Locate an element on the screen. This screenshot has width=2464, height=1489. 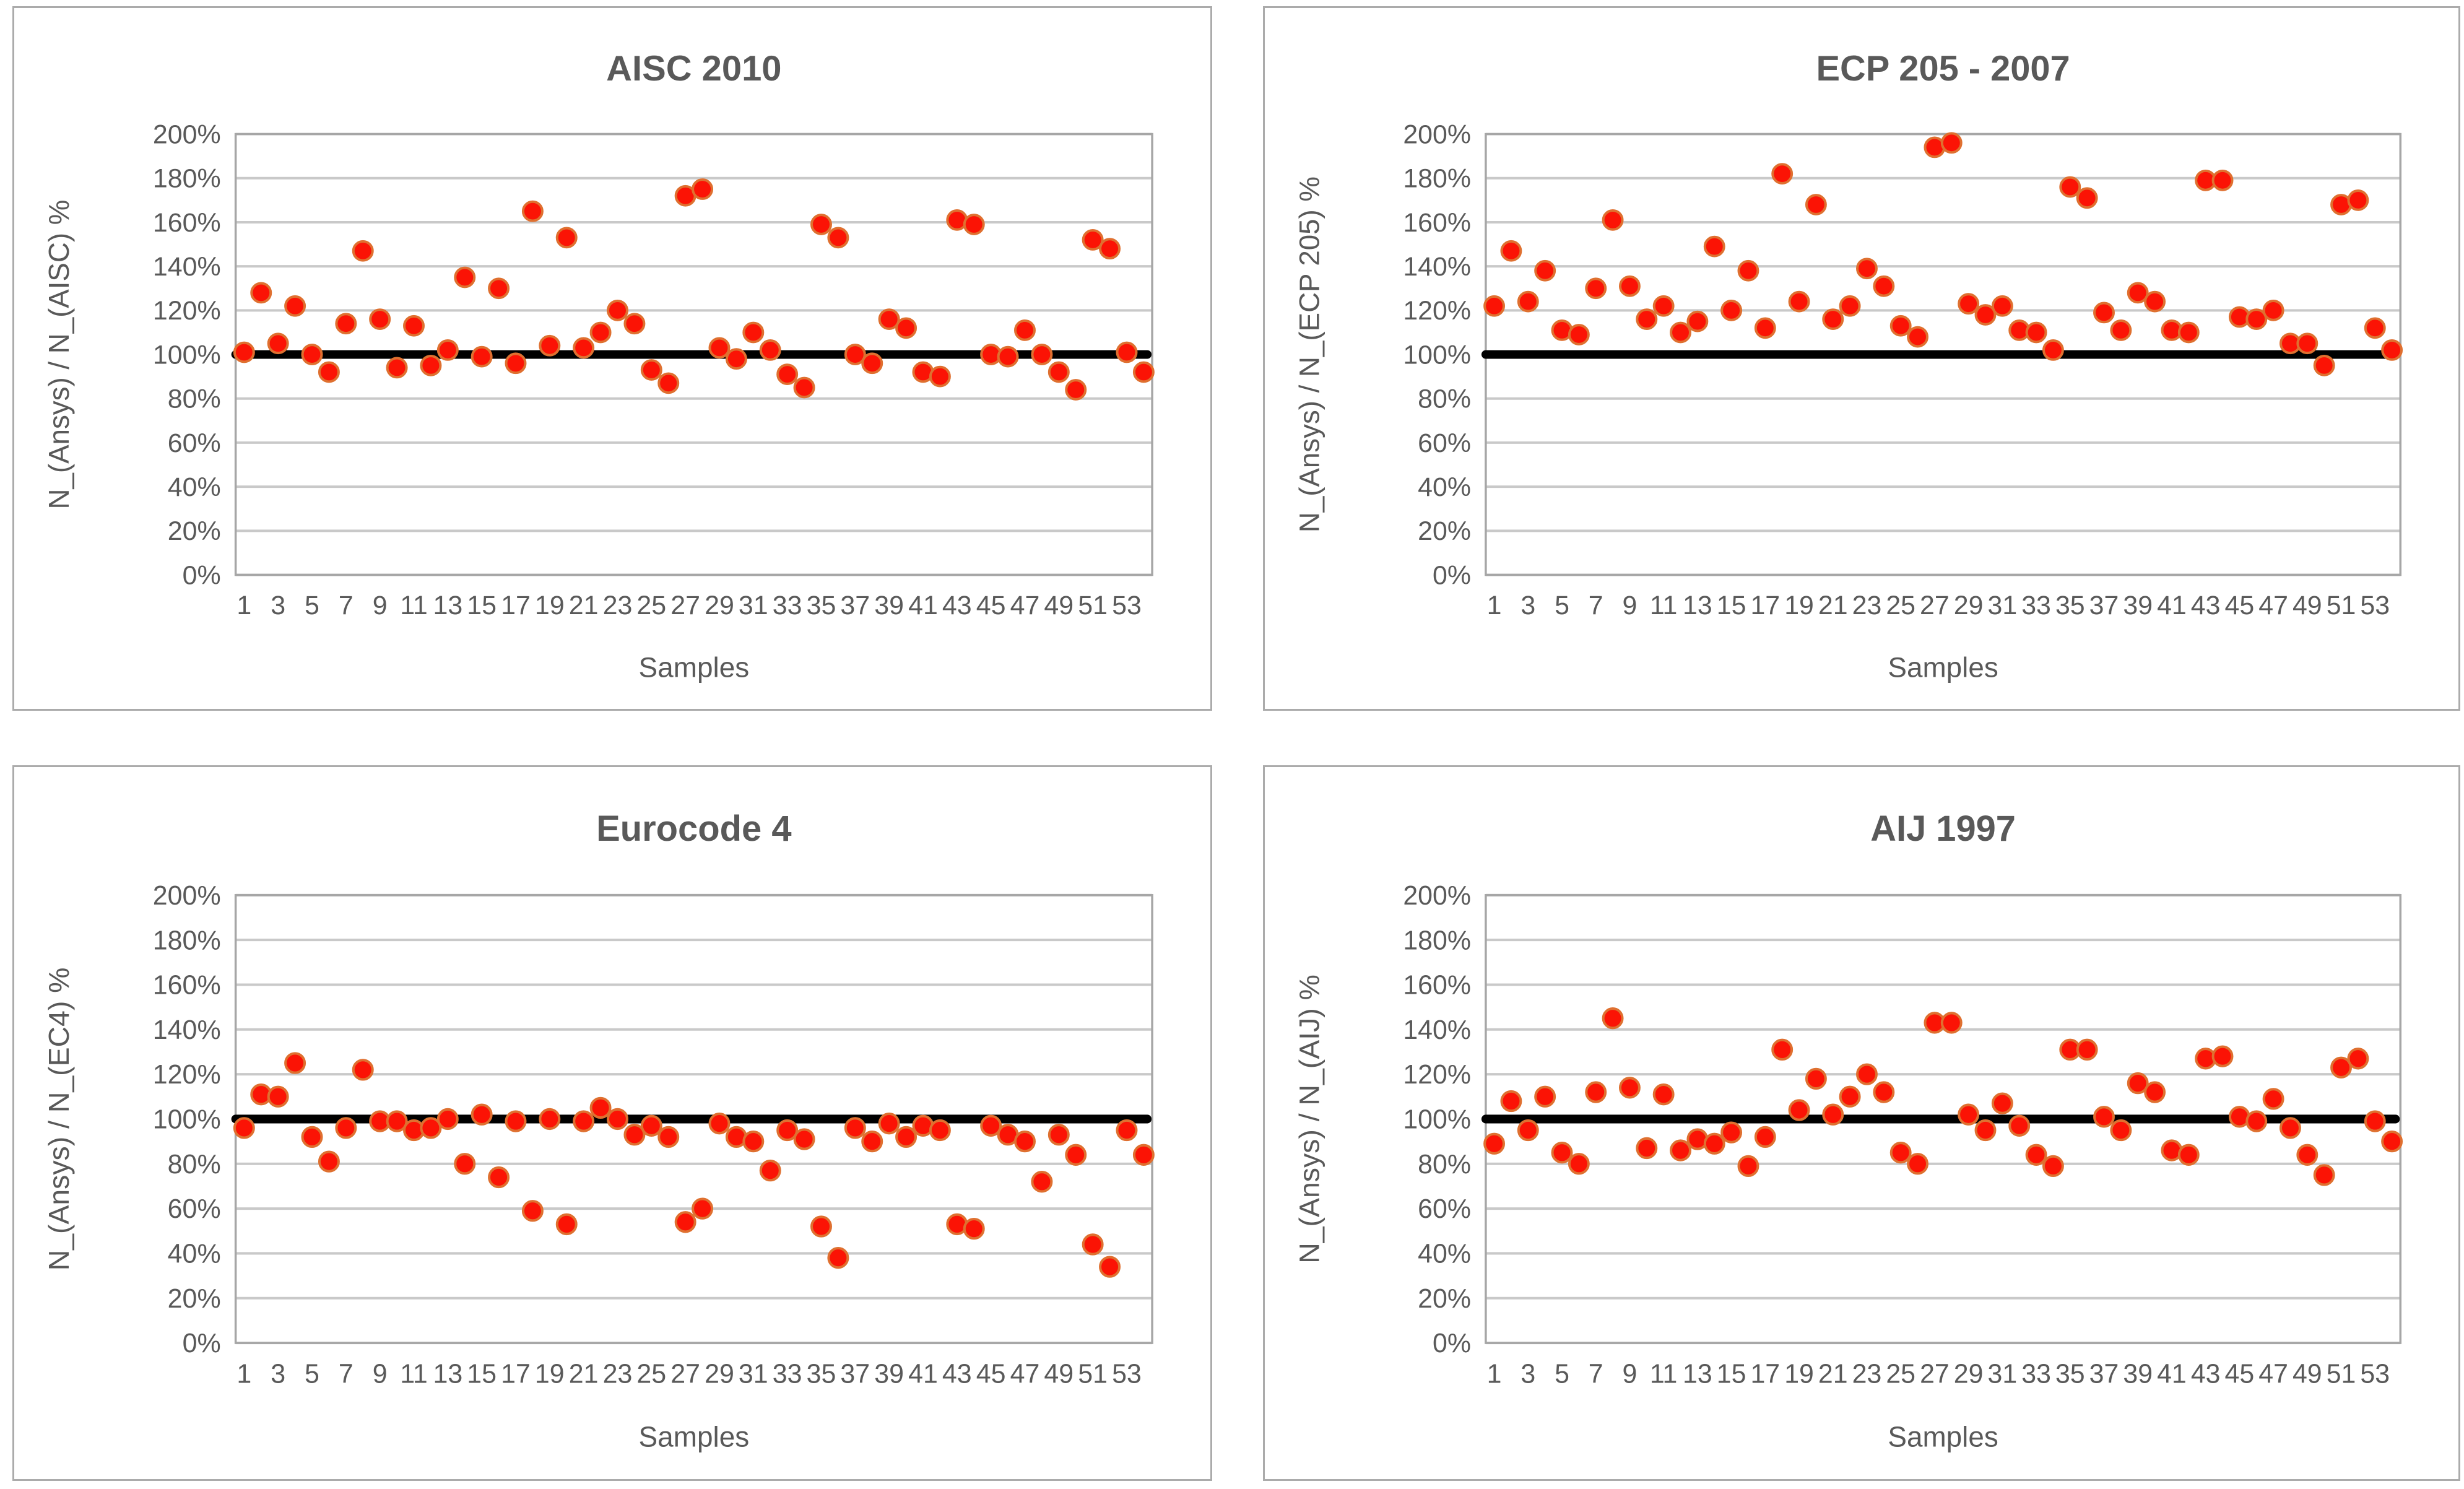
x-tick-label: 31 is located at coordinates (2003, 605).